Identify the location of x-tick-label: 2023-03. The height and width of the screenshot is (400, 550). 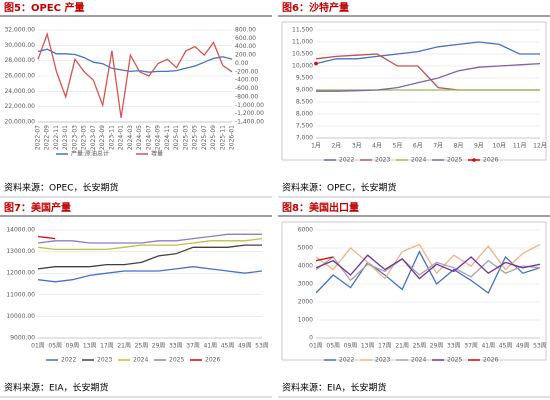
(74, 137).